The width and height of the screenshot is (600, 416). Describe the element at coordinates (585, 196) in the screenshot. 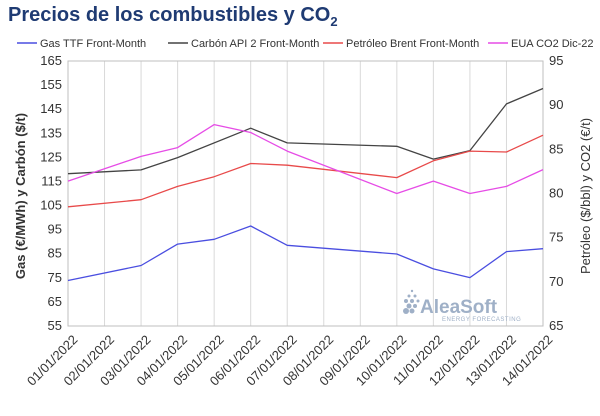

I see `right-axis-title: Petróleo ($/bbl) y CO2 (€/t)` at that location.